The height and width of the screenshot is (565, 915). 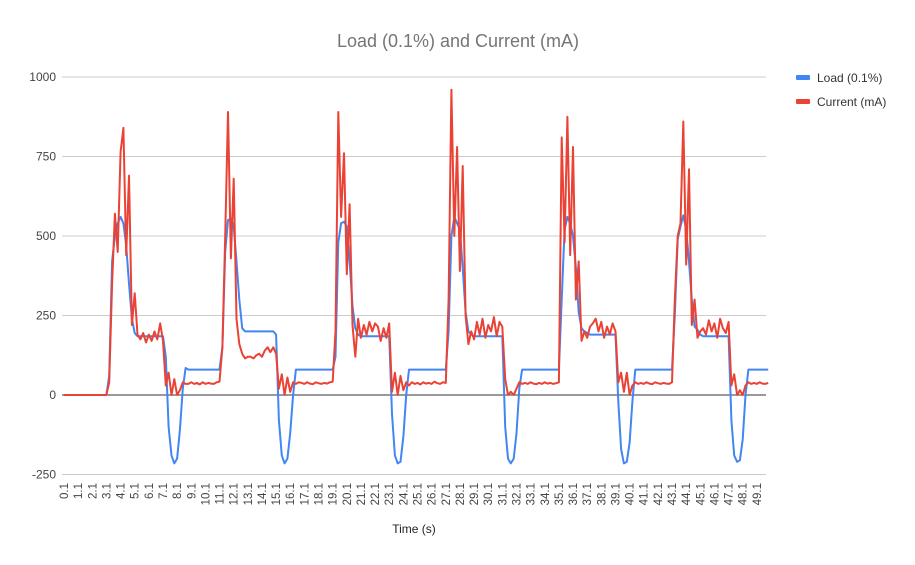 What do you see at coordinates (419, 494) in the screenshot?
I see `x-tick-label: 25.1` at bounding box center [419, 494].